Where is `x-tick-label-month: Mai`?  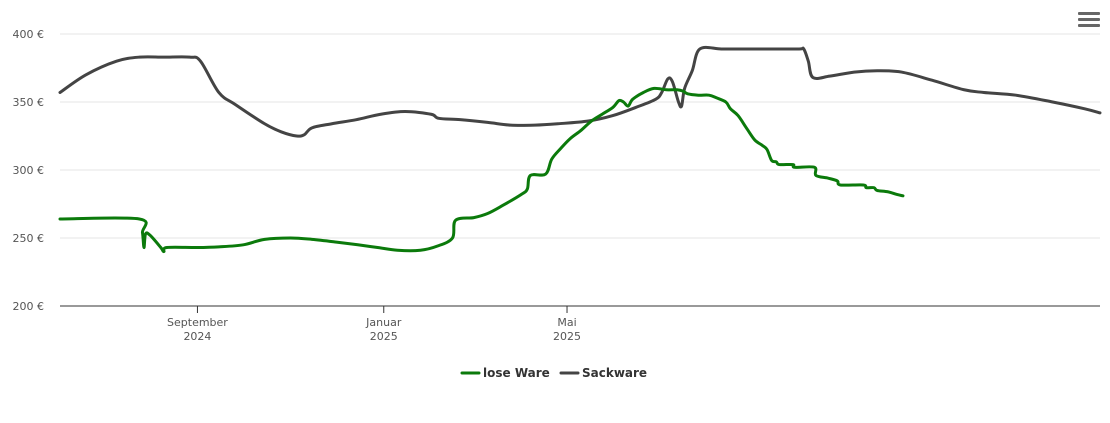
x-tick-label-month: Mai is located at coordinates (566, 322).